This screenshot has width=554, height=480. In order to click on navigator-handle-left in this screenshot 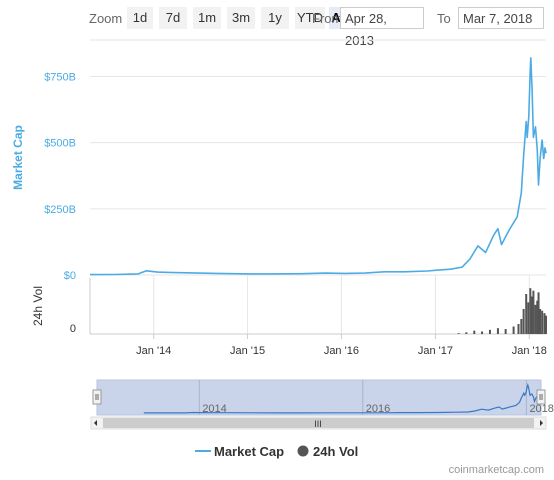, I will do `click(97, 397)`.